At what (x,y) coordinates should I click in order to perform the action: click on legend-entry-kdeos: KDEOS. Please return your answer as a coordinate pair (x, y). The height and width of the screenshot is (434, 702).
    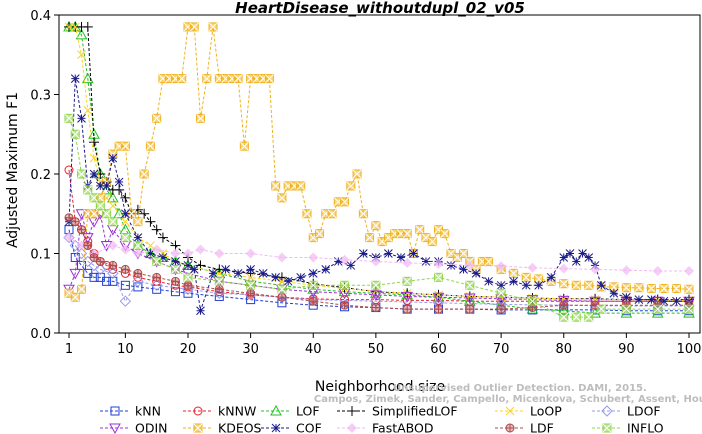
    Looking at the image, I should click on (222, 427).